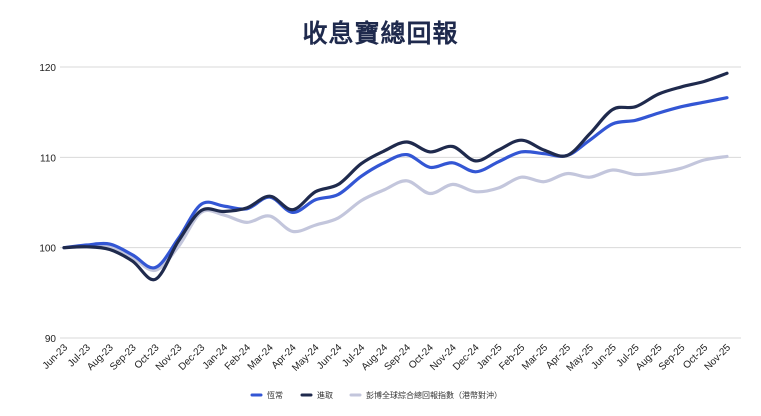 This screenshot has width=761, height=416. I want to click on y-axis-ticks: 90 100 110 120, so click(47, 204).